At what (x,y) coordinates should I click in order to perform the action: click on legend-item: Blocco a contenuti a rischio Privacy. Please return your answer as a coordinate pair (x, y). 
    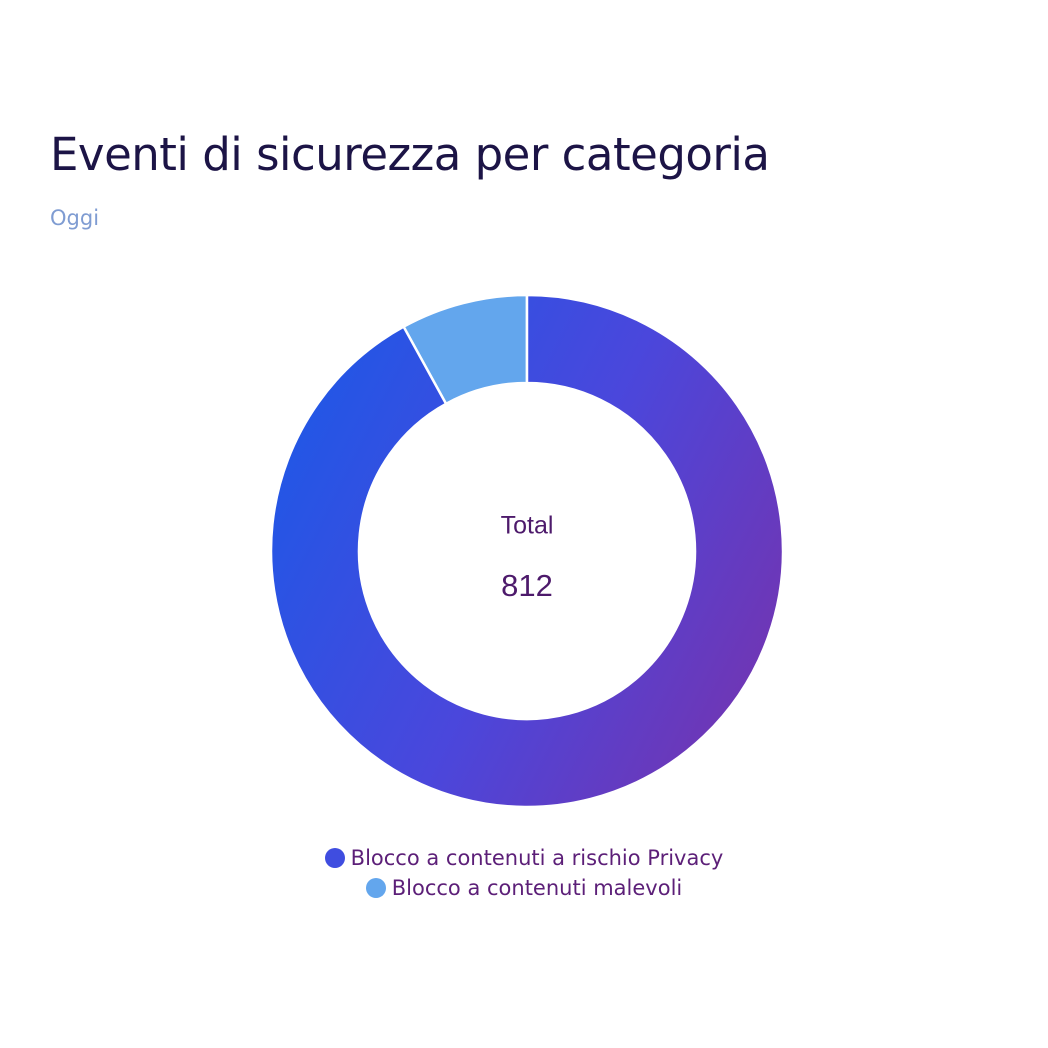
    Looking at the image, I should click on (524, 858).